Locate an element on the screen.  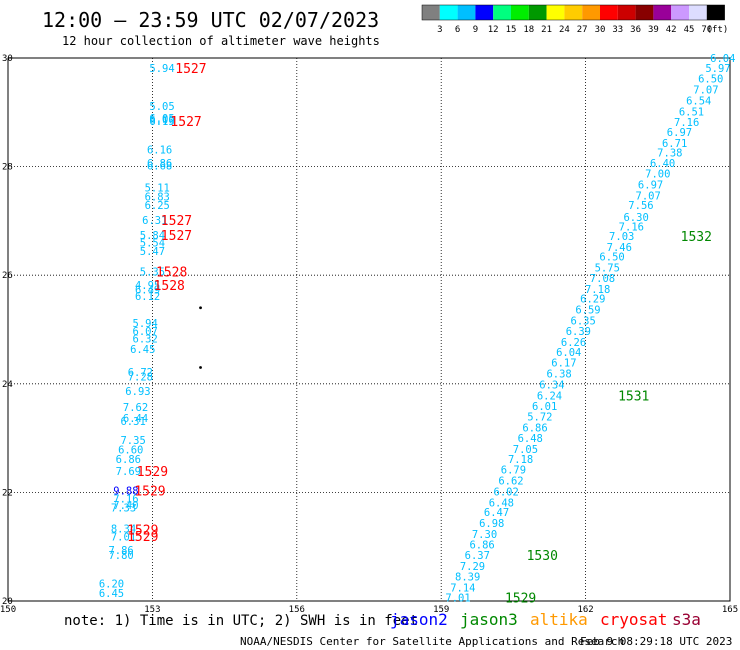
lat-tick-label: 20 is located at coordinates (7, 602).